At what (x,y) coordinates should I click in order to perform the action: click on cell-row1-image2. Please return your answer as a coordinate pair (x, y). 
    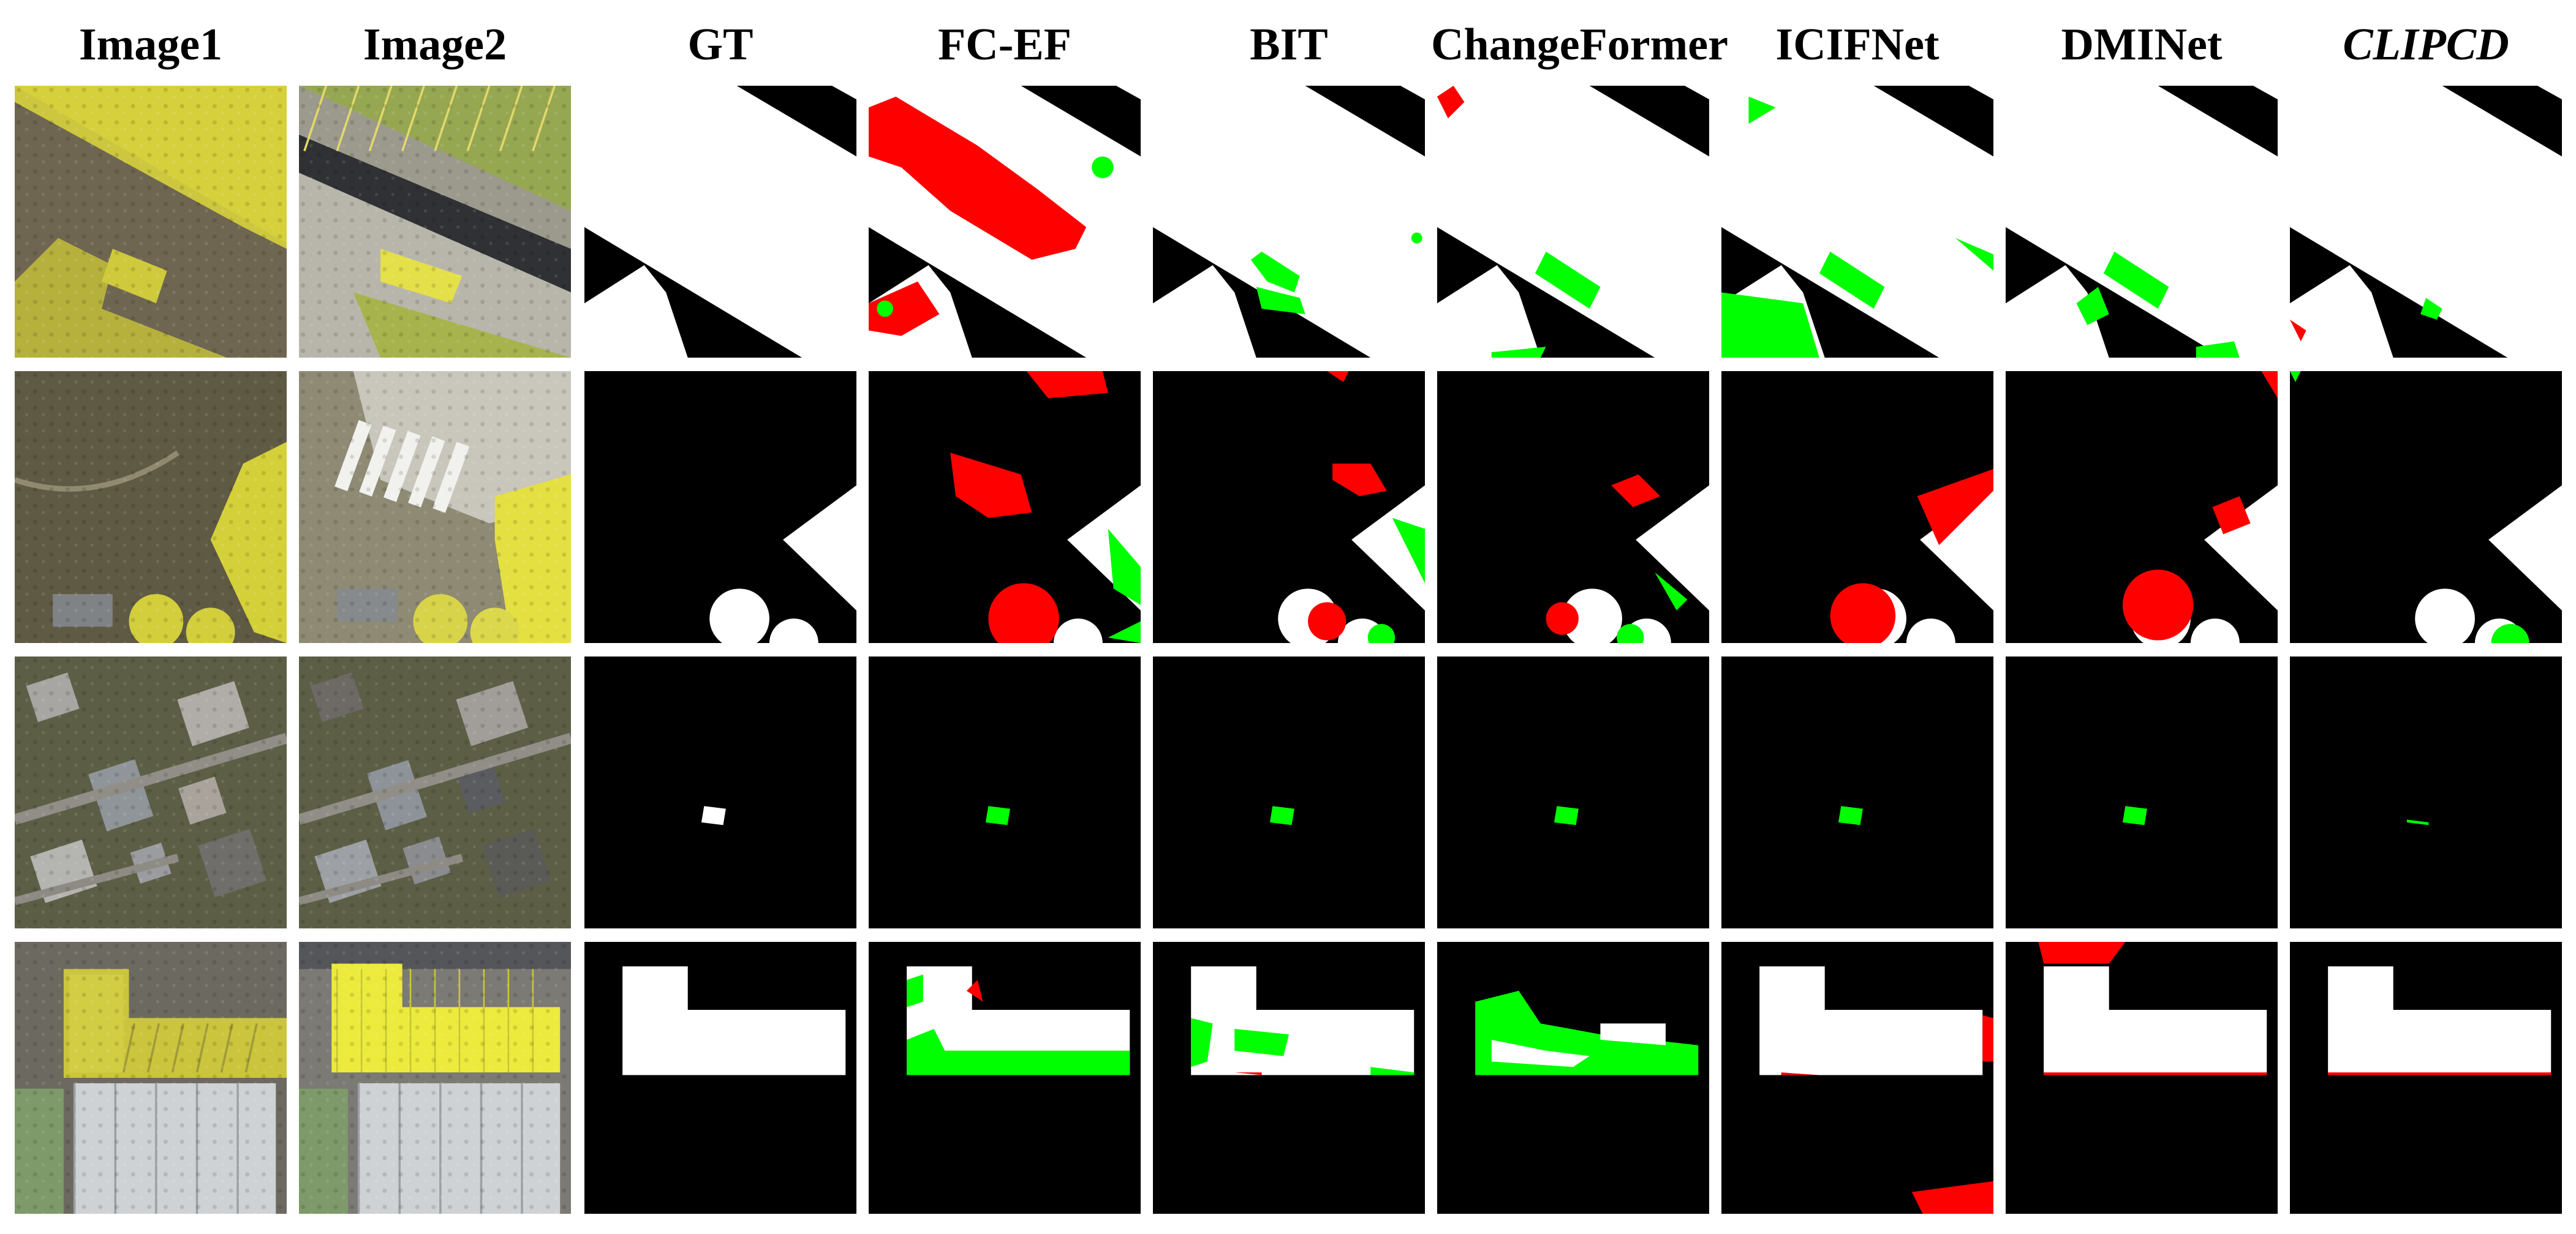
    Looking at the image, I should click on (435, 222).